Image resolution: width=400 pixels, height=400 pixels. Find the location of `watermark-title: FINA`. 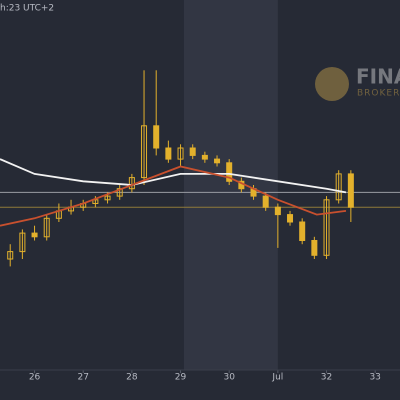

watermark-title: FINA is located at coordinates (378, 77).